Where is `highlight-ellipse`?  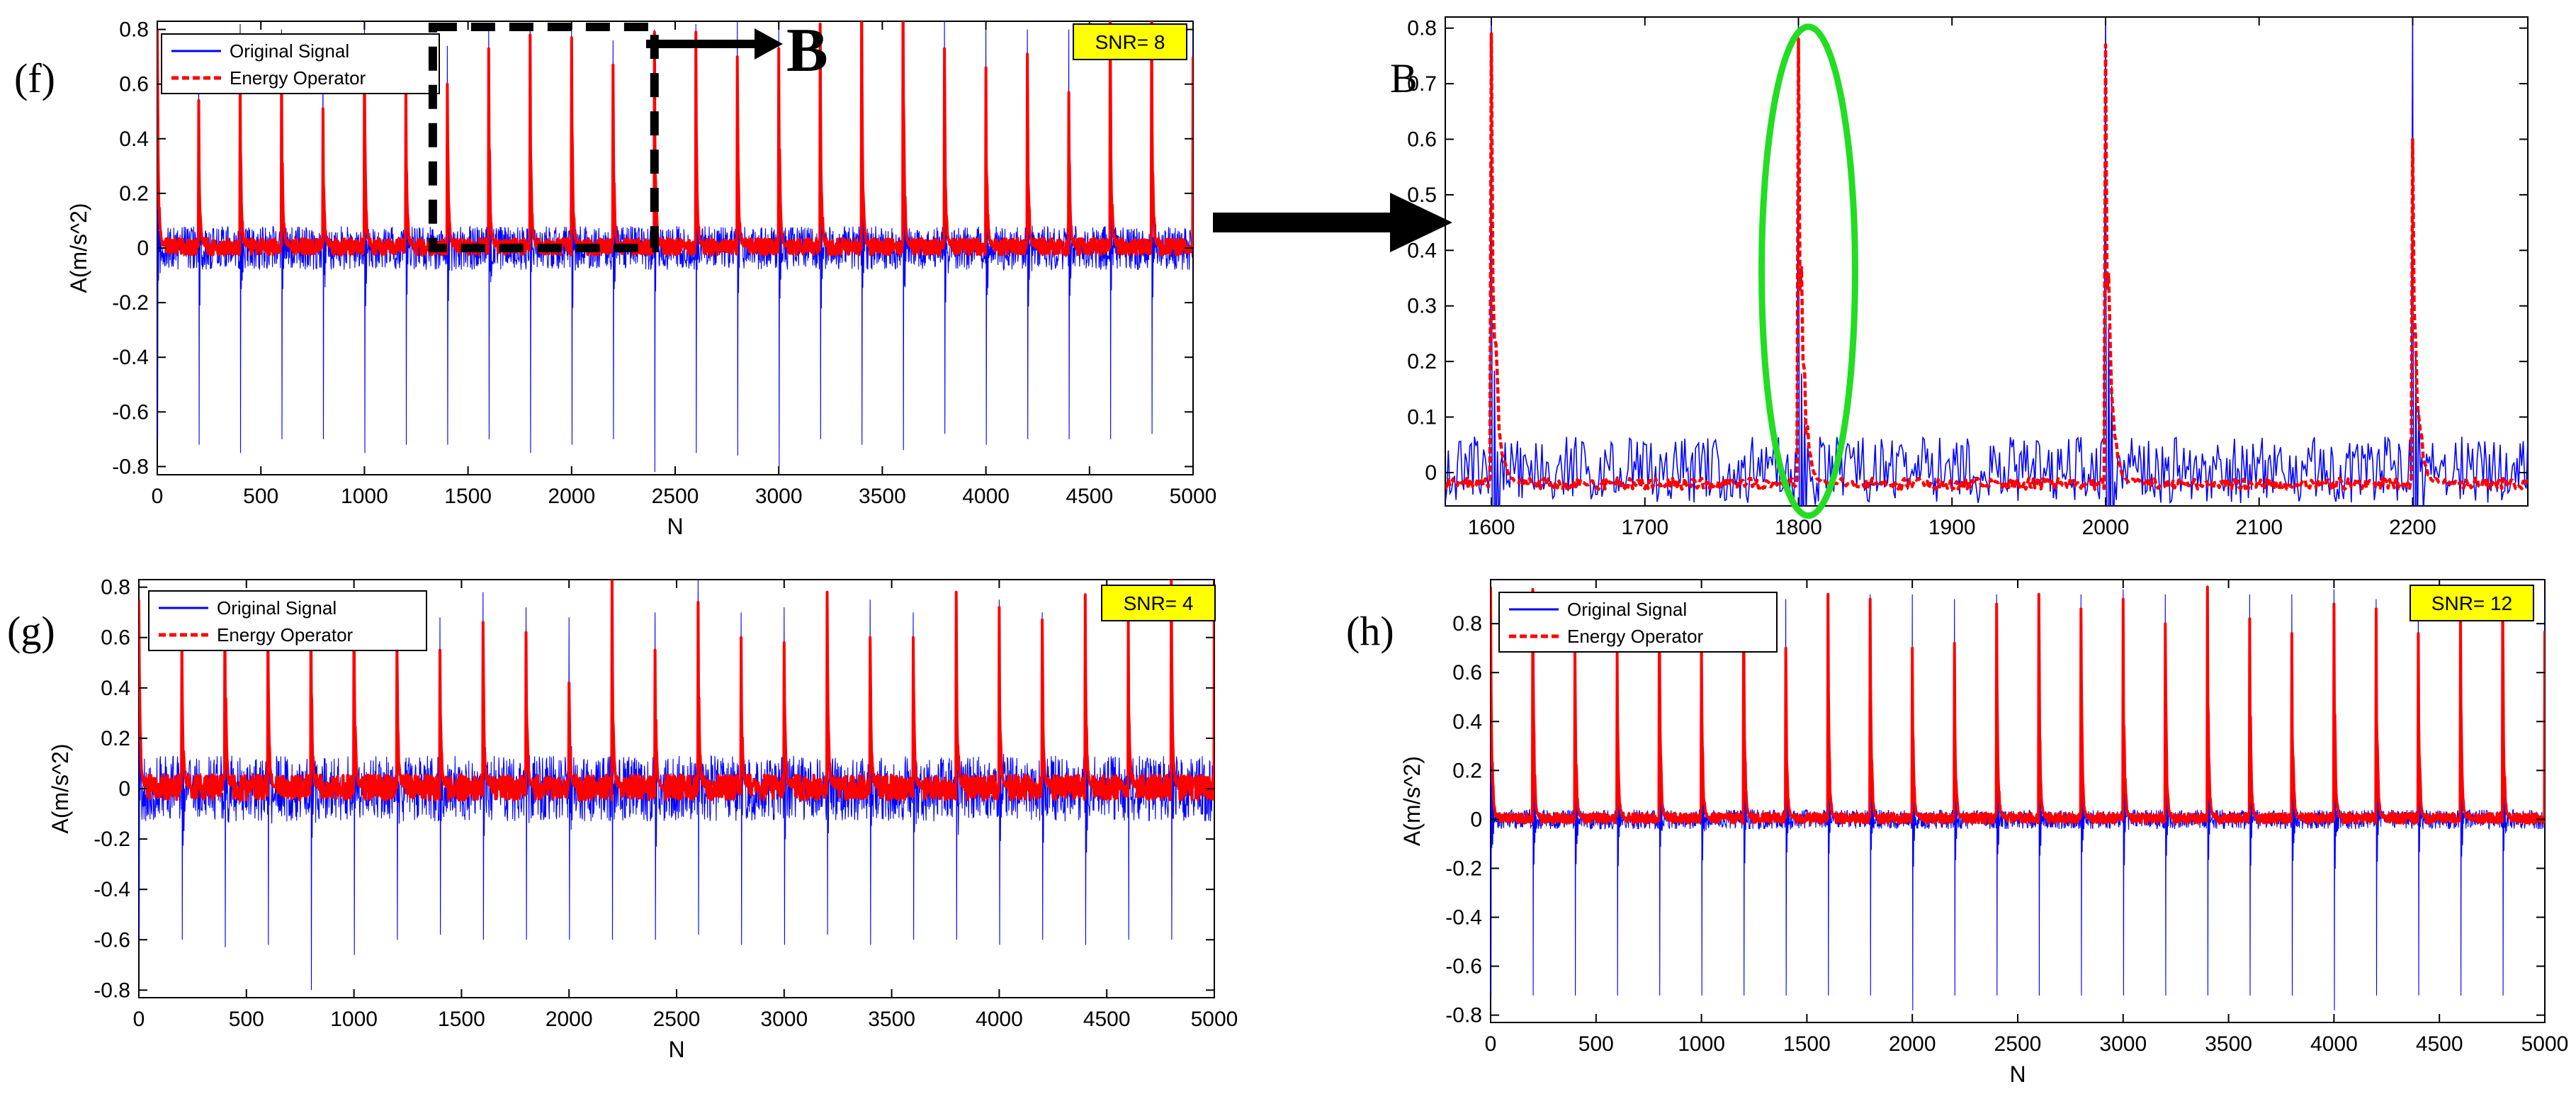
highlight-ellipse is located at coordinates (1808, 271).